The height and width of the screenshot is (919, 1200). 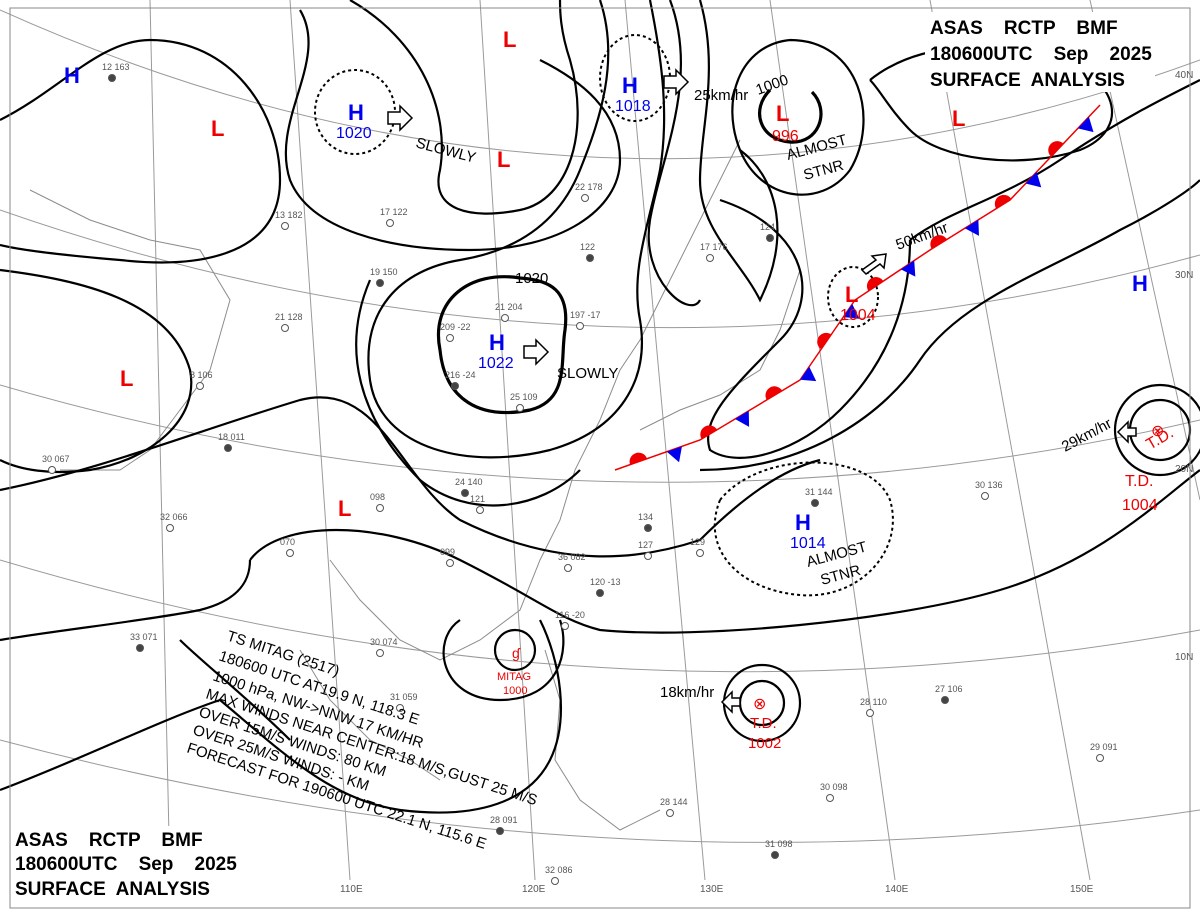 I want to click on high-1014-dotted, so click(x=803, y=529).